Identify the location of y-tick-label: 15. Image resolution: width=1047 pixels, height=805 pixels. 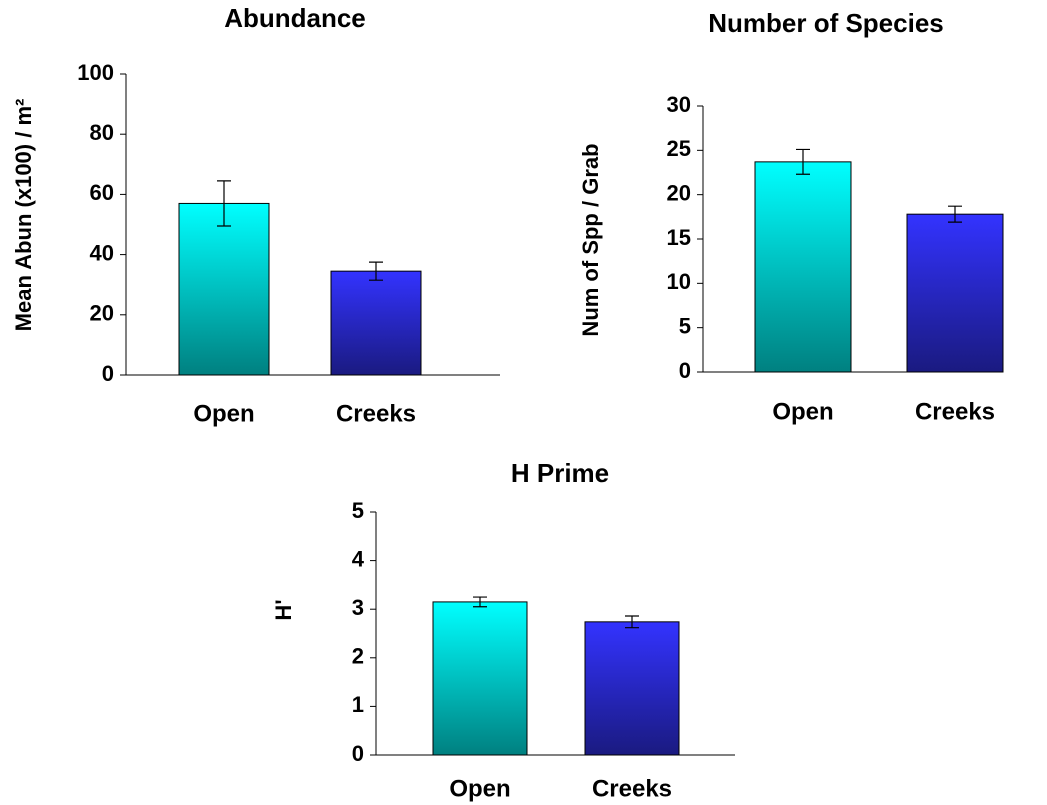
(679, 237).